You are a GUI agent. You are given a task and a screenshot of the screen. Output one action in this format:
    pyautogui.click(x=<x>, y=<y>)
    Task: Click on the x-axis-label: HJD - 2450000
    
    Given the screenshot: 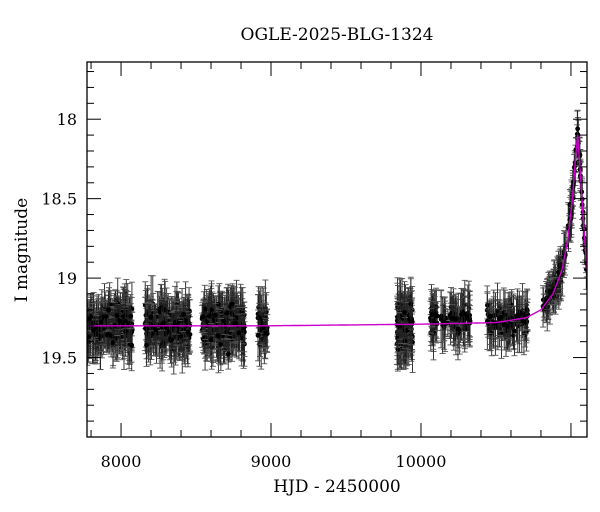 What is the action you would take?
    pyautogui.click(x=337, y=487)
    